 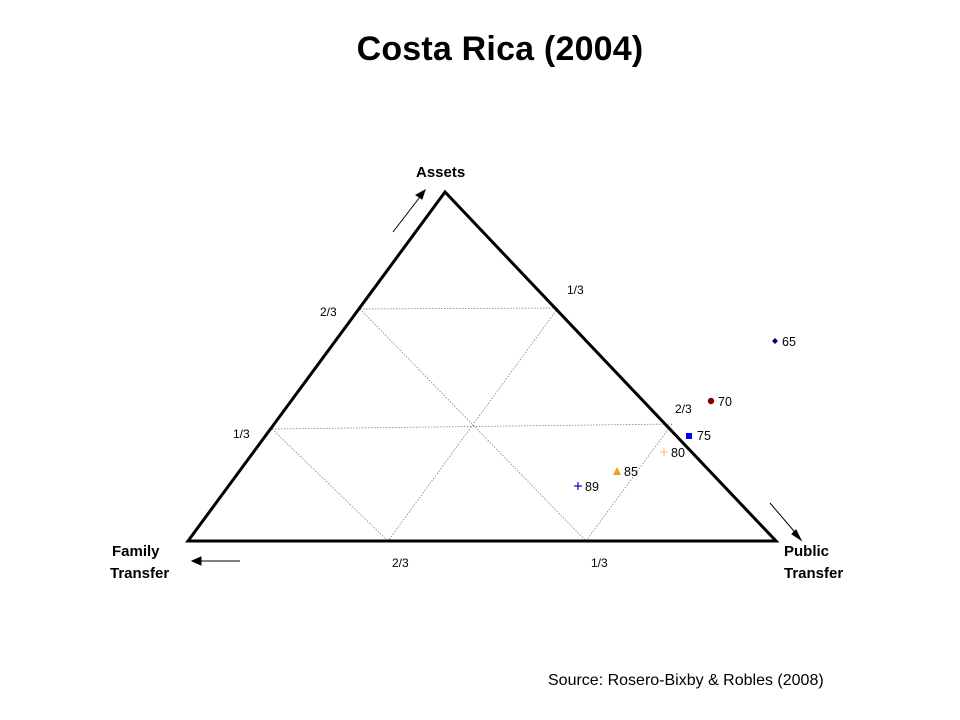 I want to click on square-marker, so click(x=689, y=436).